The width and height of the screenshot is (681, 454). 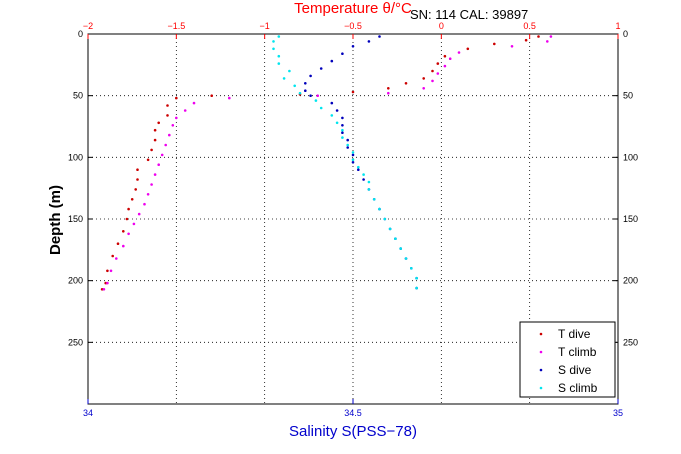 What do you see at coordinates (630, 219) in the screenshot?
I see `tick-label-depth-right-150: 150` at bounding box center [630, 219].